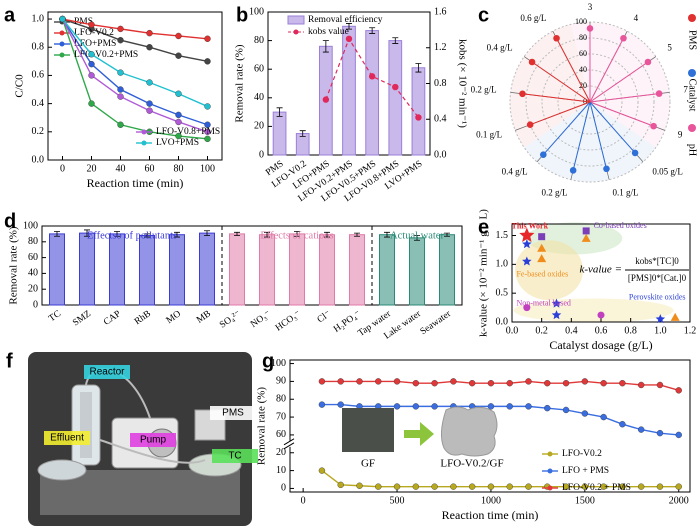 The height and width of the screenshot is (530, 700). Describe the element at coordinates (490, 426) in the screenshot. I see `plot-frame` at that location.